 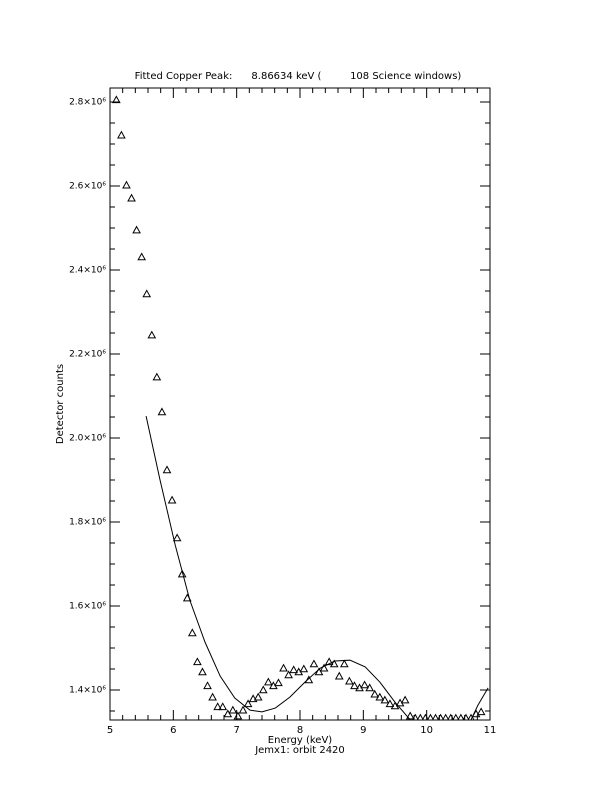 What do you see at coordinates (173, 730) in the screenshot?
I see `x-tick-label: 6` at bounding box center [173, 730].